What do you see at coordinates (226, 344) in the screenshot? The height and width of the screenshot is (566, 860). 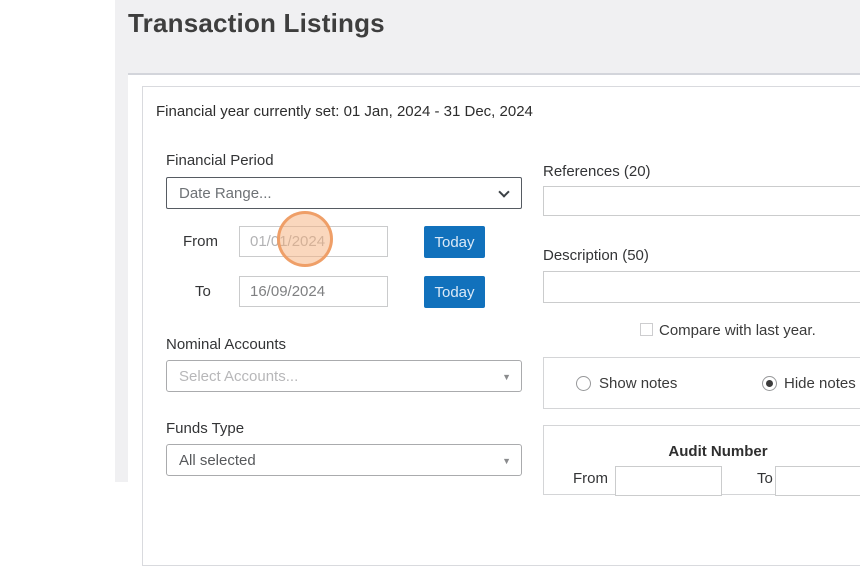 I see `nominal-accounts-label: Nominal Accounts` at bounding box center [226, 344].